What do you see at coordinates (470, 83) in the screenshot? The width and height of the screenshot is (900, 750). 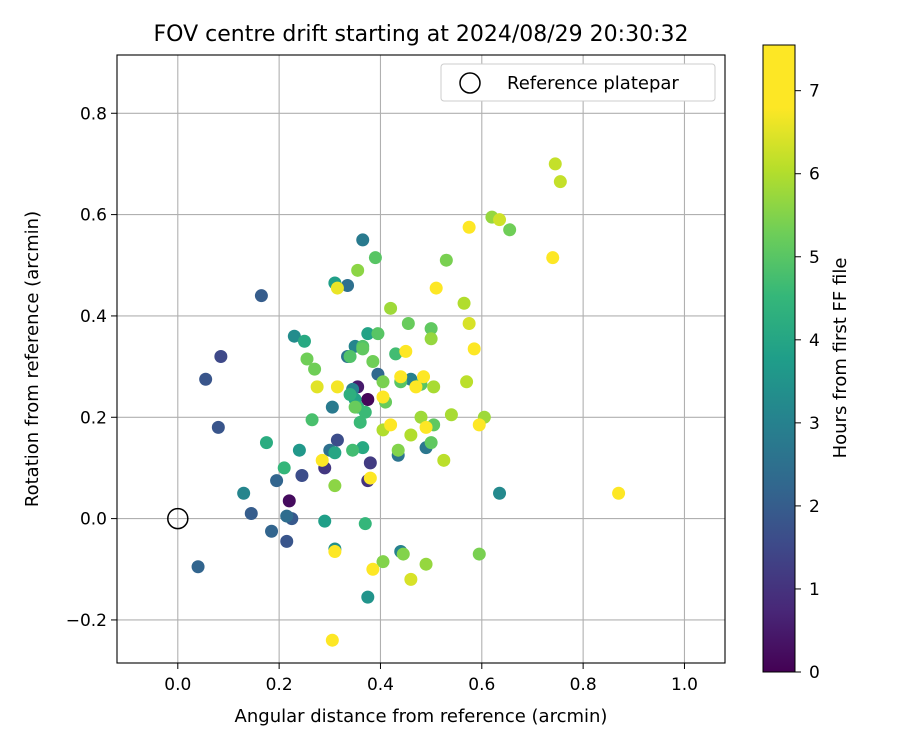 I see `legend-marker-hollow-circle` at bounding box center [470, 83].